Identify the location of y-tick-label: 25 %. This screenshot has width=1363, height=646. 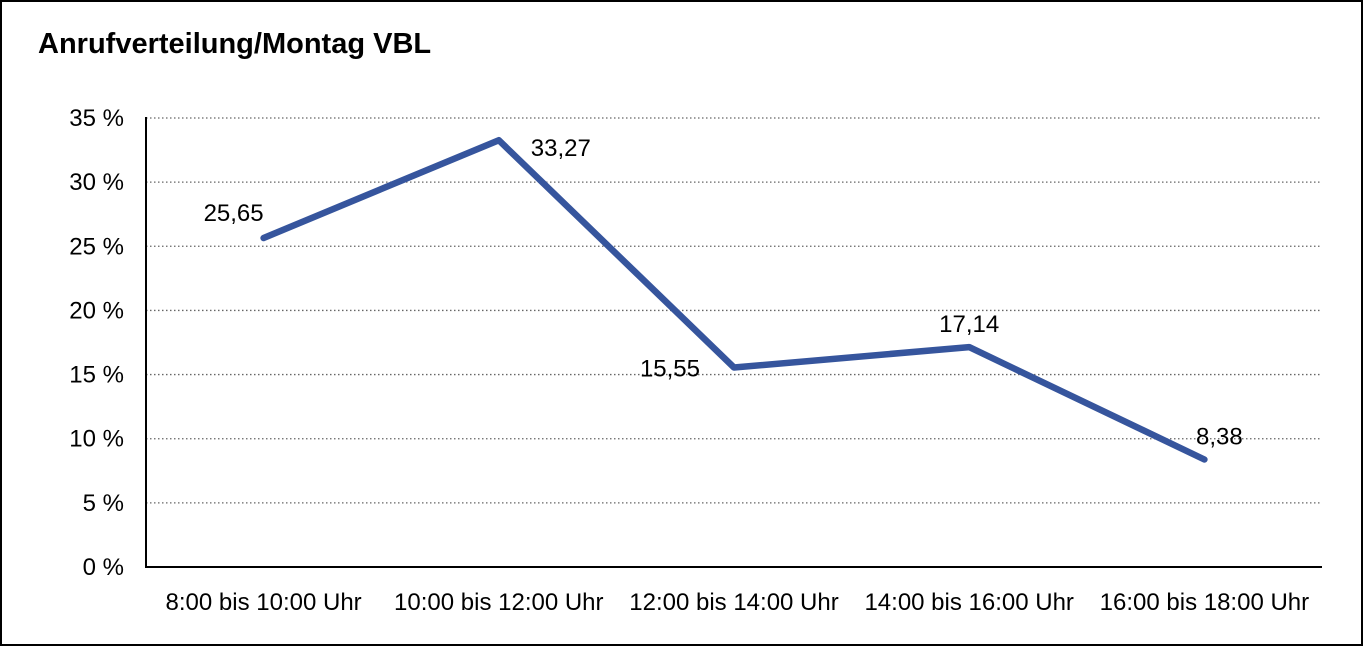
(96, 246).